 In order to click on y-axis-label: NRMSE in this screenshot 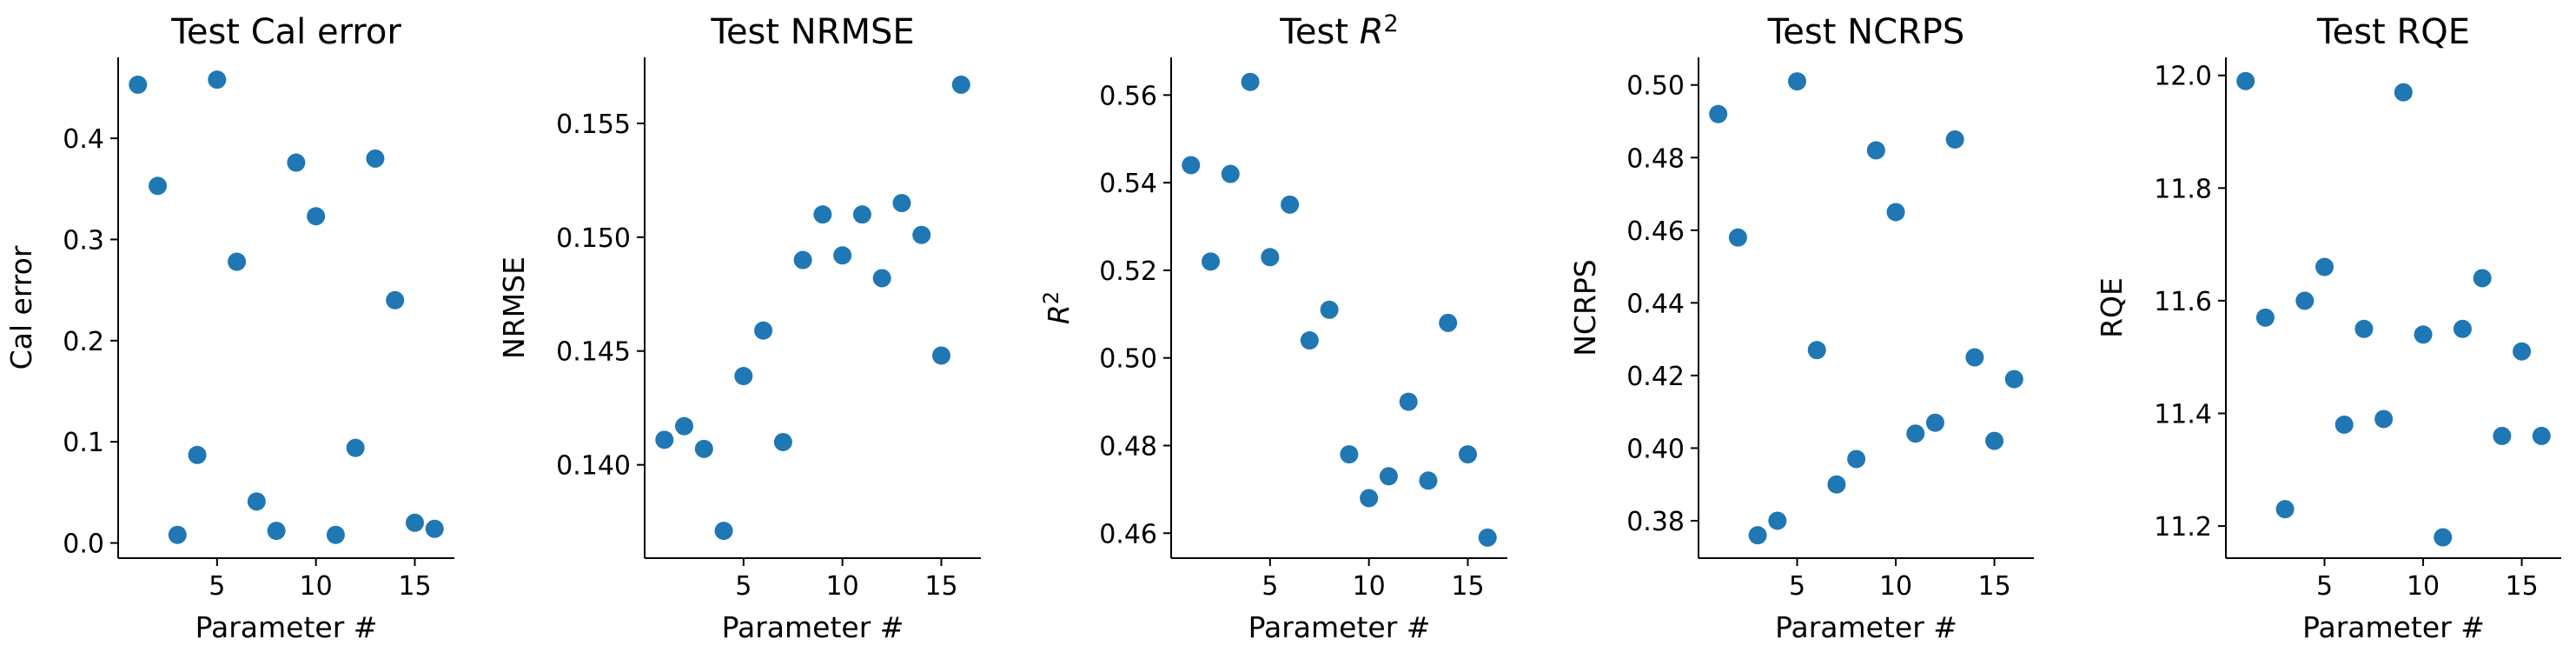, I will do `click(514, 307)`.